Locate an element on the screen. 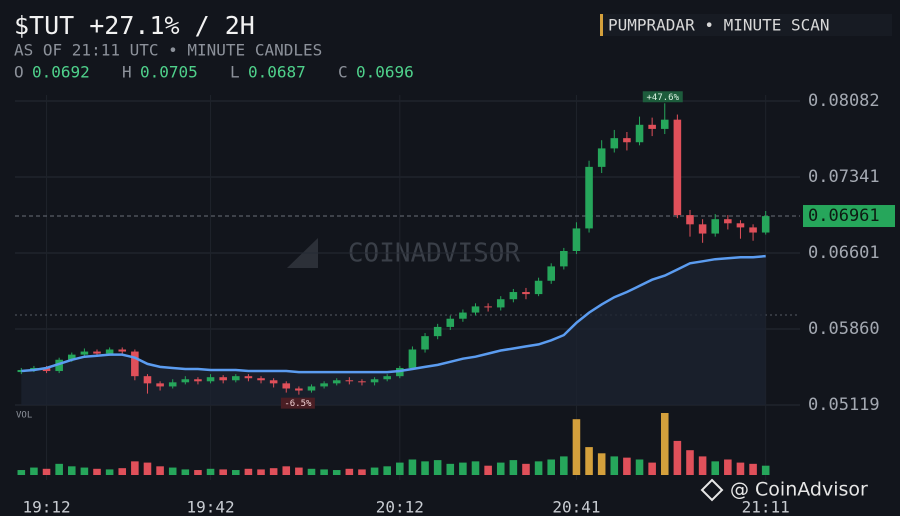  brand-accent is located at coordinates (601, 25).